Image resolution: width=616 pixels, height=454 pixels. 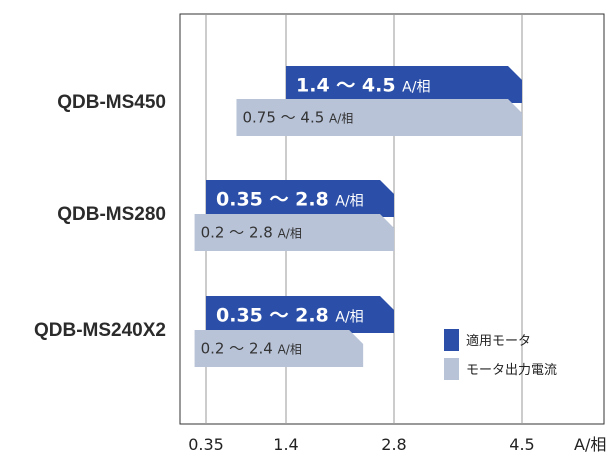 I want to click on category-label: QDB-MS240X2, so click(x=100, y=330).